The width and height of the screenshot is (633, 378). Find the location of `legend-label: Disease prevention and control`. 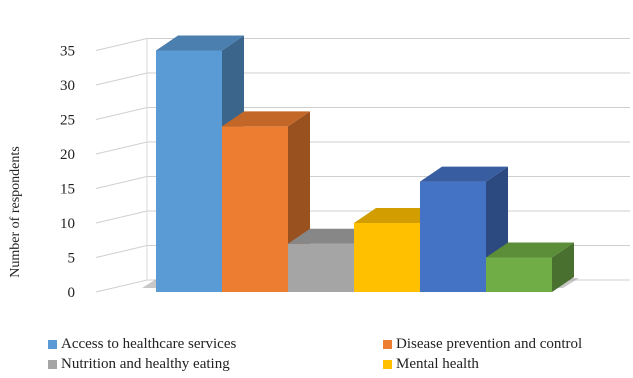

legend-label: Disease prevention and control is located at coordinates (489, 344).